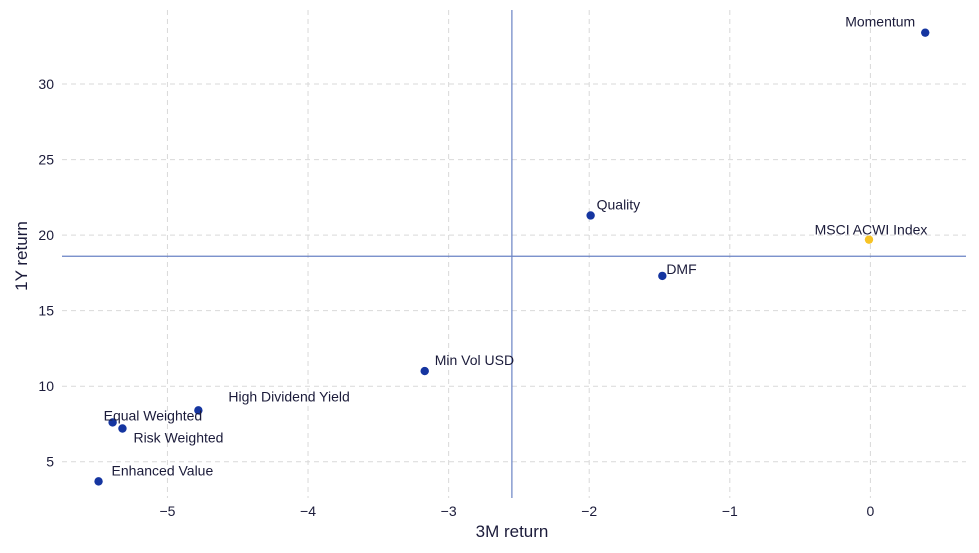 The image size is (979, 553). I want to click on x-tick-label: −4, so click(308, 511).